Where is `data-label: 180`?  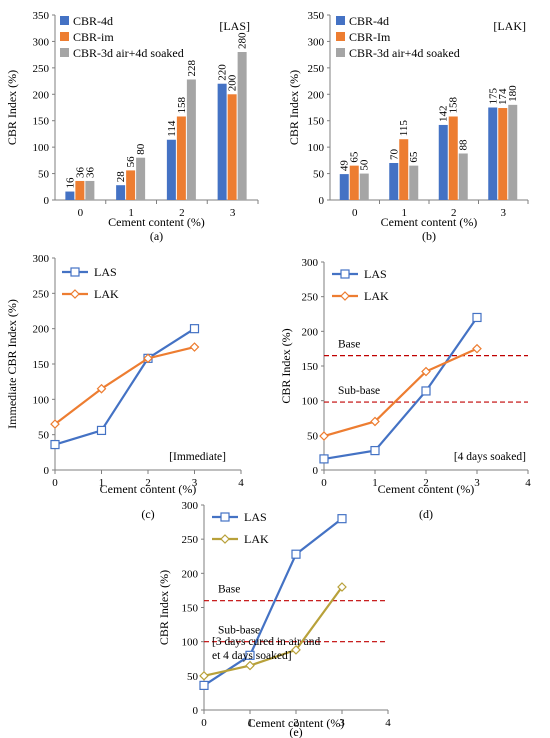
data-label: 180 is located at coordinates (513, 93).